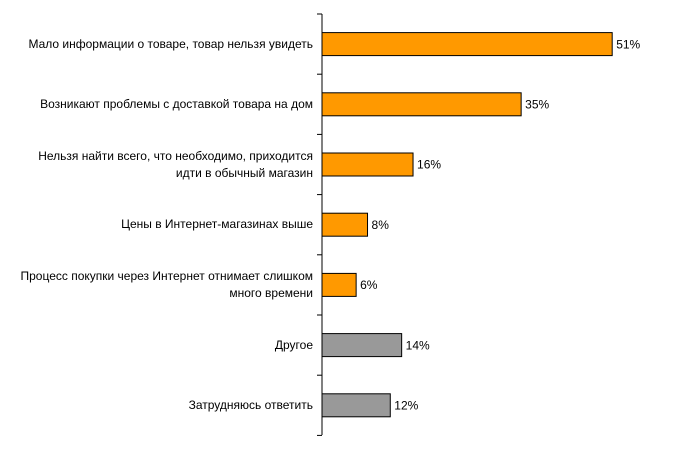 This screenshot has width=682, height=452. What do you see at coordinates (418, 345) in the screenshot?
I see `value-label: 14%` at bounding box center [418, 345].